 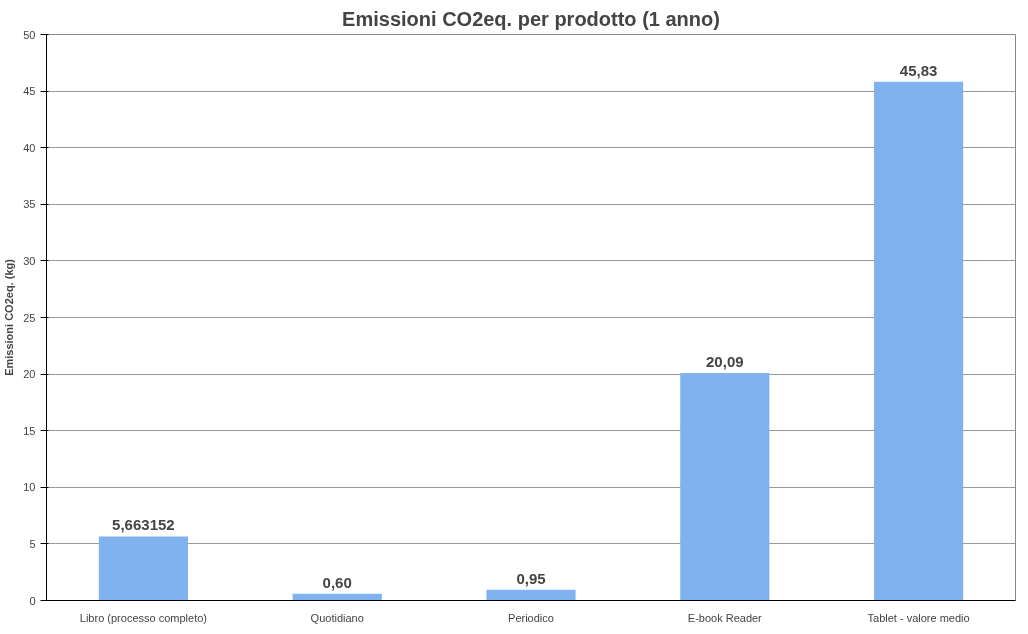 What do you see at coordinates (918, 70) in the screenshot?
I see `data-label: 45,83` at bounding box center [918, 70].